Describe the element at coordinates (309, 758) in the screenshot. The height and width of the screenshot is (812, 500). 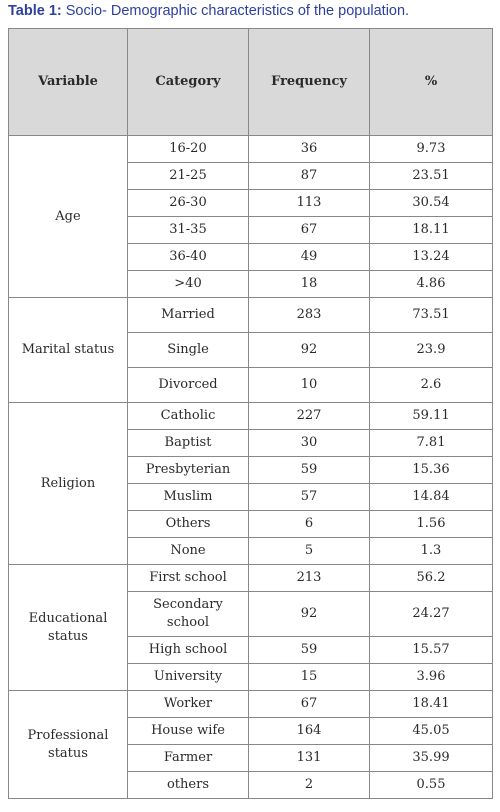
I see `frequency-cell: 131` at that location.